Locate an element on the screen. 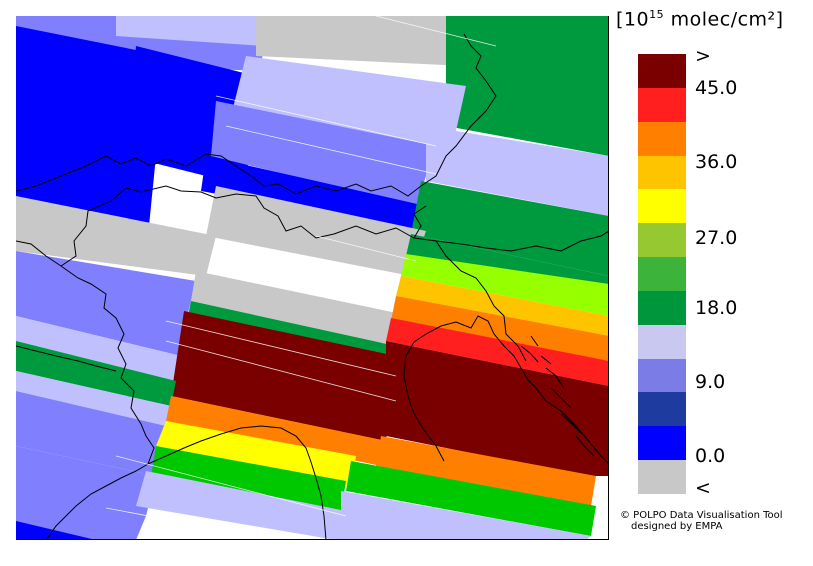 This screenshot has height=566, width=813. croatian-islands is located at coordinates (557, 396).